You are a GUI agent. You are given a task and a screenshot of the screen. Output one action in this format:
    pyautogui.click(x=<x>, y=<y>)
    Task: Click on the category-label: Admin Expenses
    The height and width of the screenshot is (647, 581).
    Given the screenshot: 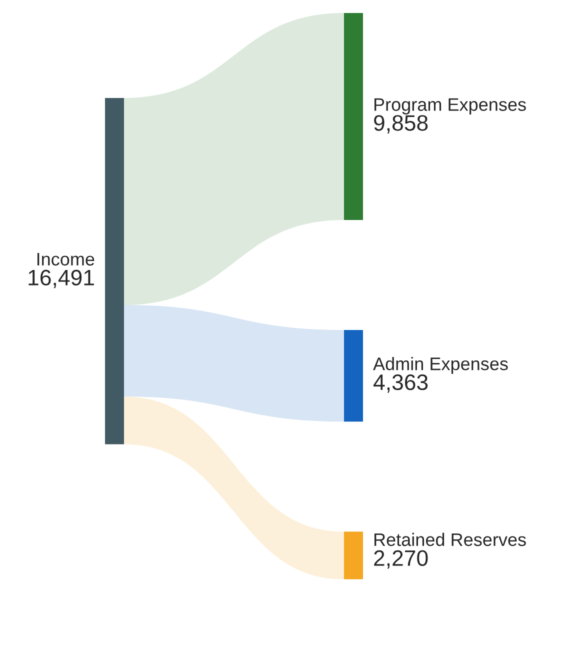 What is the action you would take?
    pyautogui.click(x=440, y=365)
    